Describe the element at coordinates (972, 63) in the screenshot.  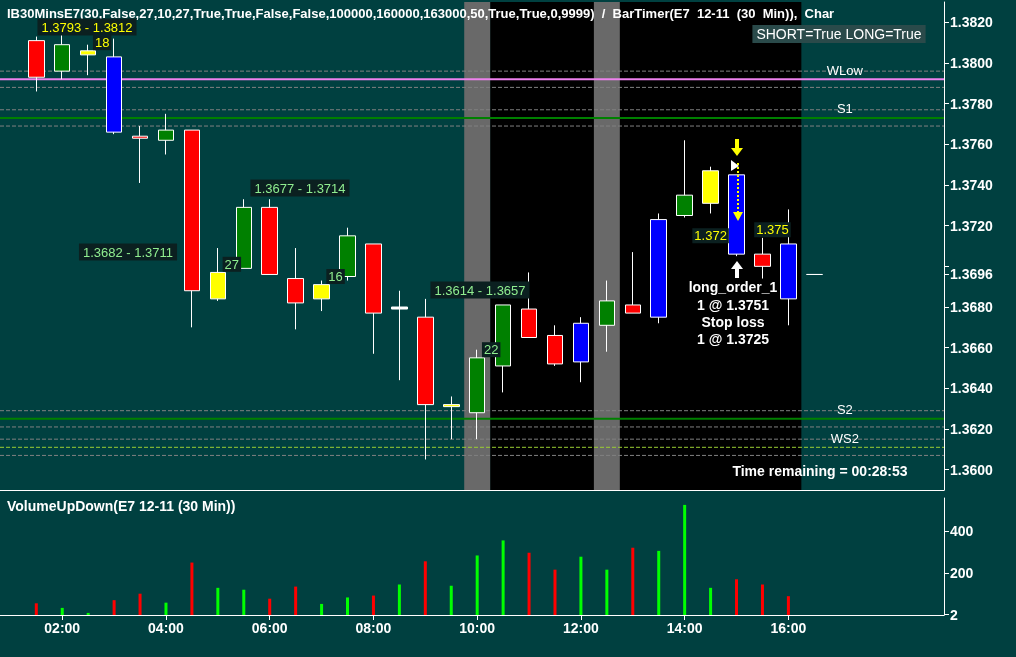
I see `y-tick-label: 1.3800` at that location.